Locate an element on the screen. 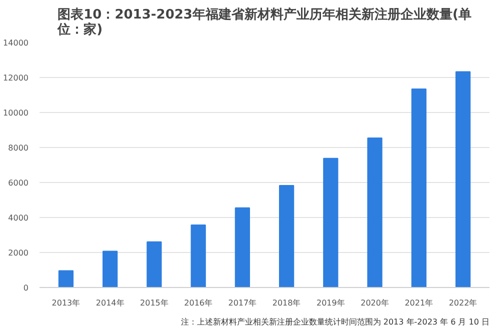  y-tick-label: 10000 is located at coordinates (16, 113).